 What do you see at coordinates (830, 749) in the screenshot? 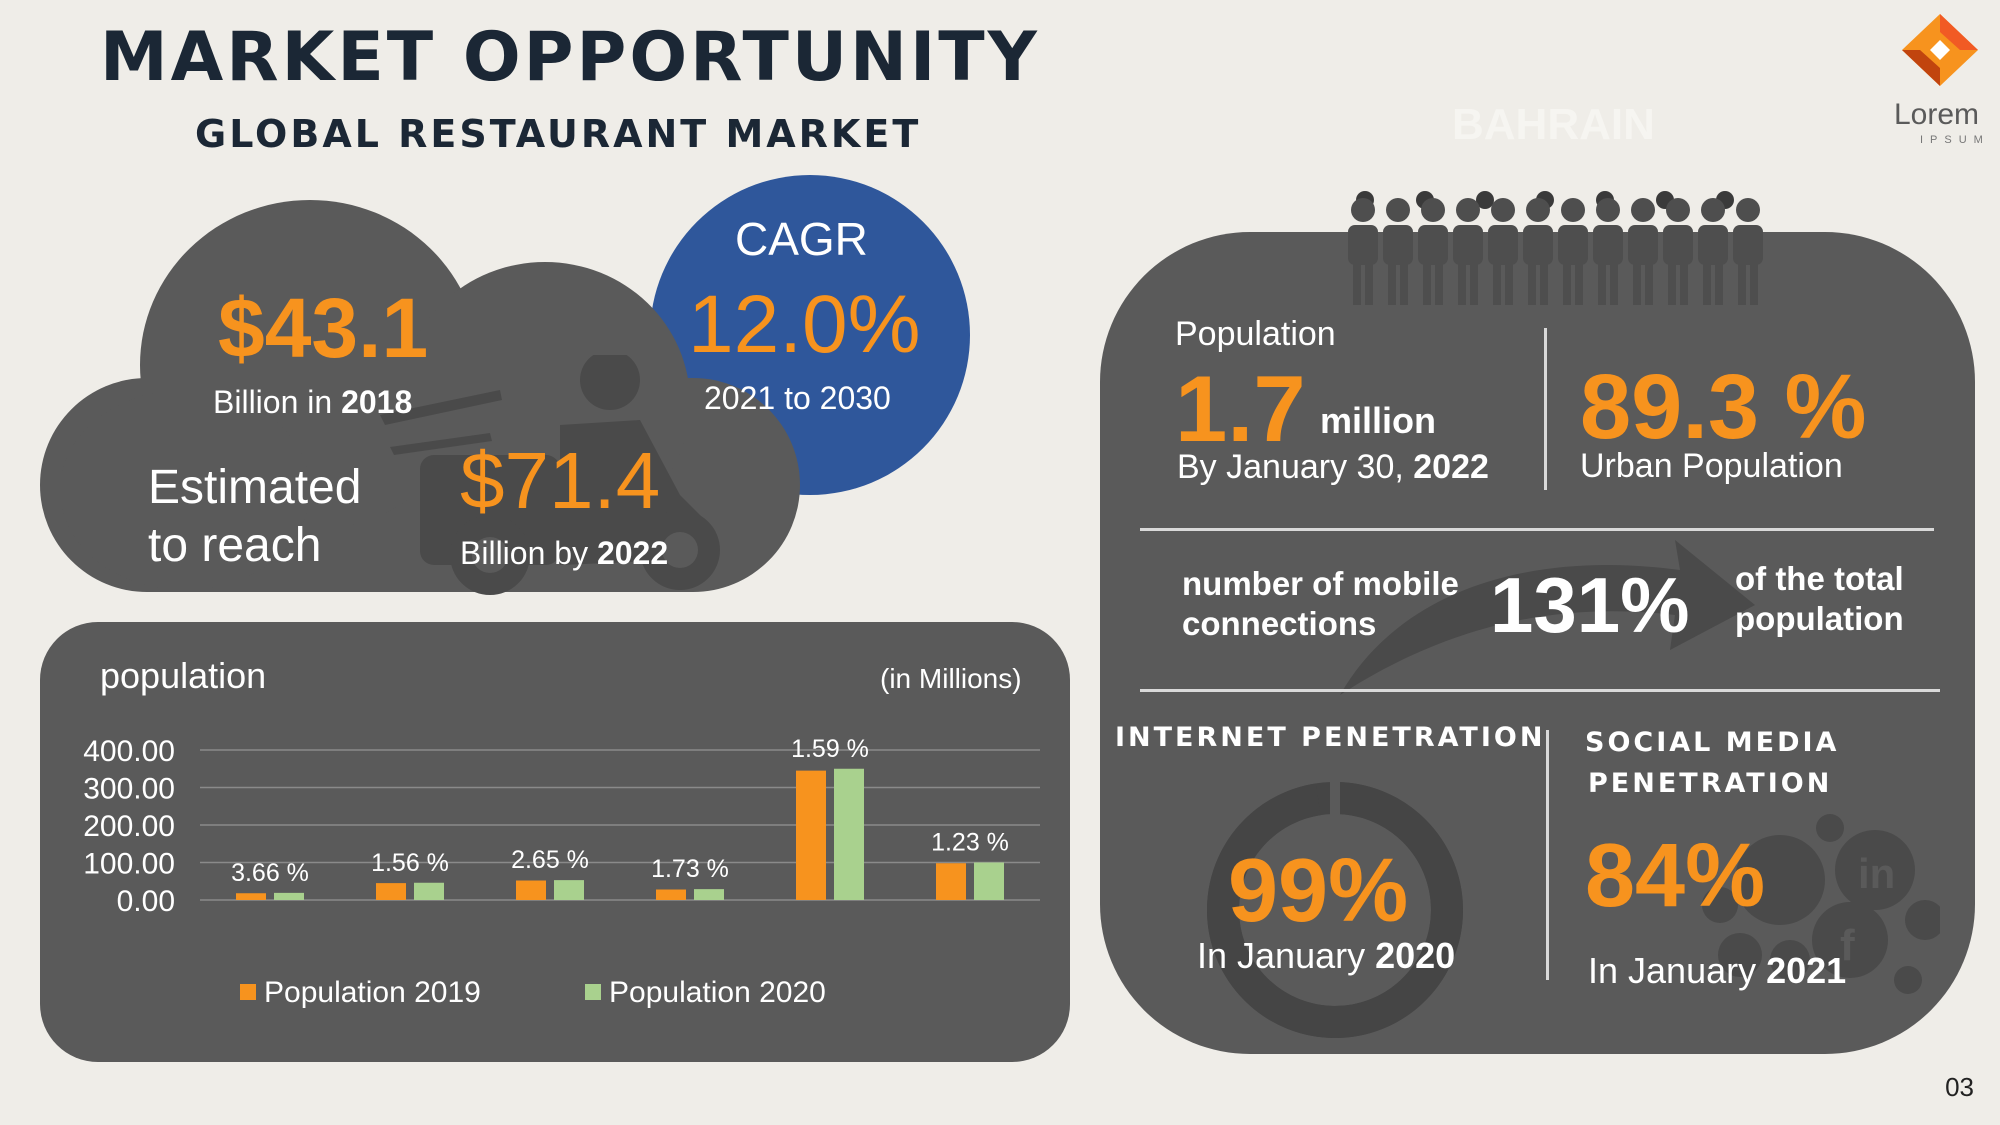
I see `data-label: 1.59 %` at bounding box center [830, 749].